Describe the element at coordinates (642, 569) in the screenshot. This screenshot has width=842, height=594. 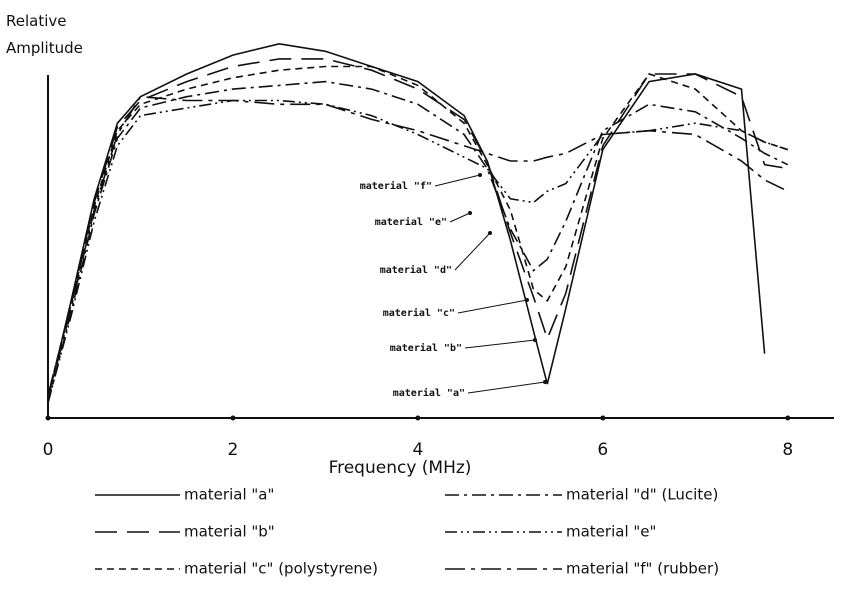
I see `legend-label: material "f" (rubber)` at that location.